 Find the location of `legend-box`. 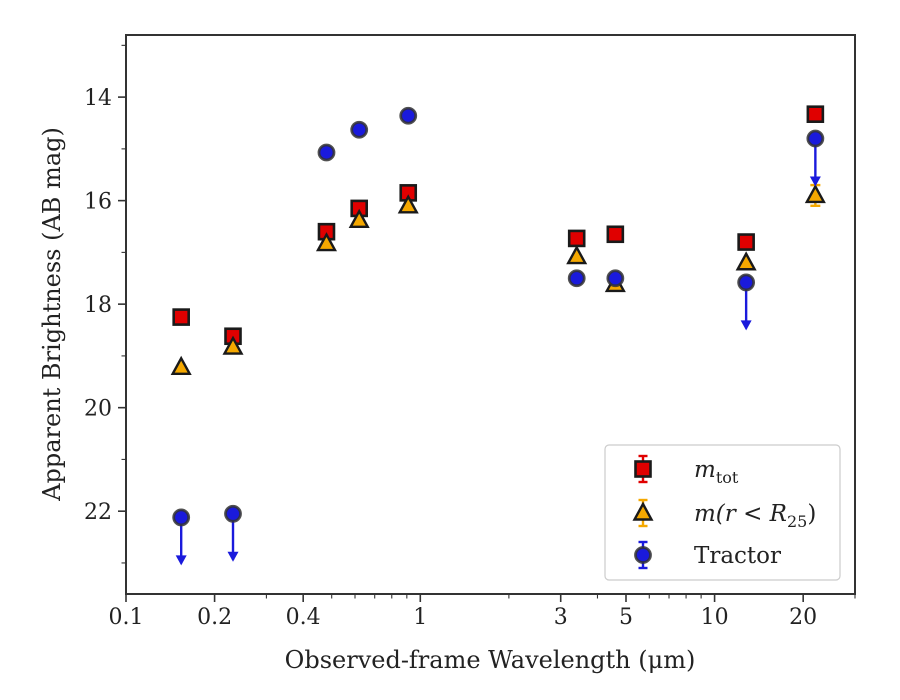

legend-box is located at coordinates (722, 512).